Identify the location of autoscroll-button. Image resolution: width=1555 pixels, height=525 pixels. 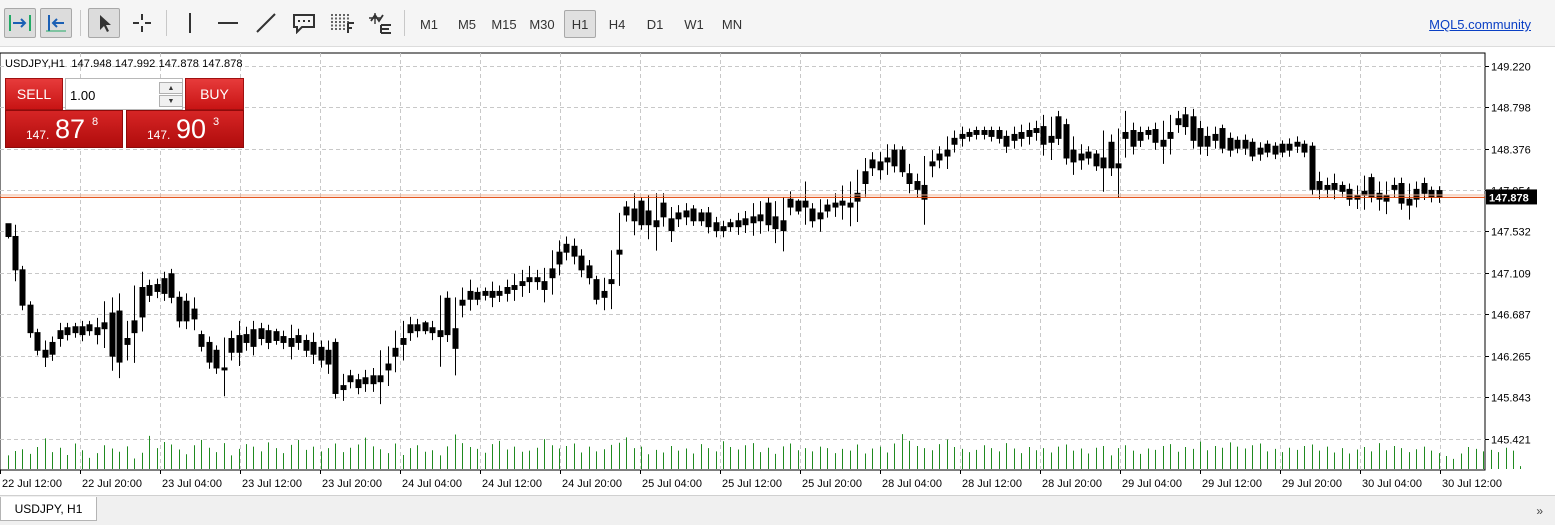
(20, 23).